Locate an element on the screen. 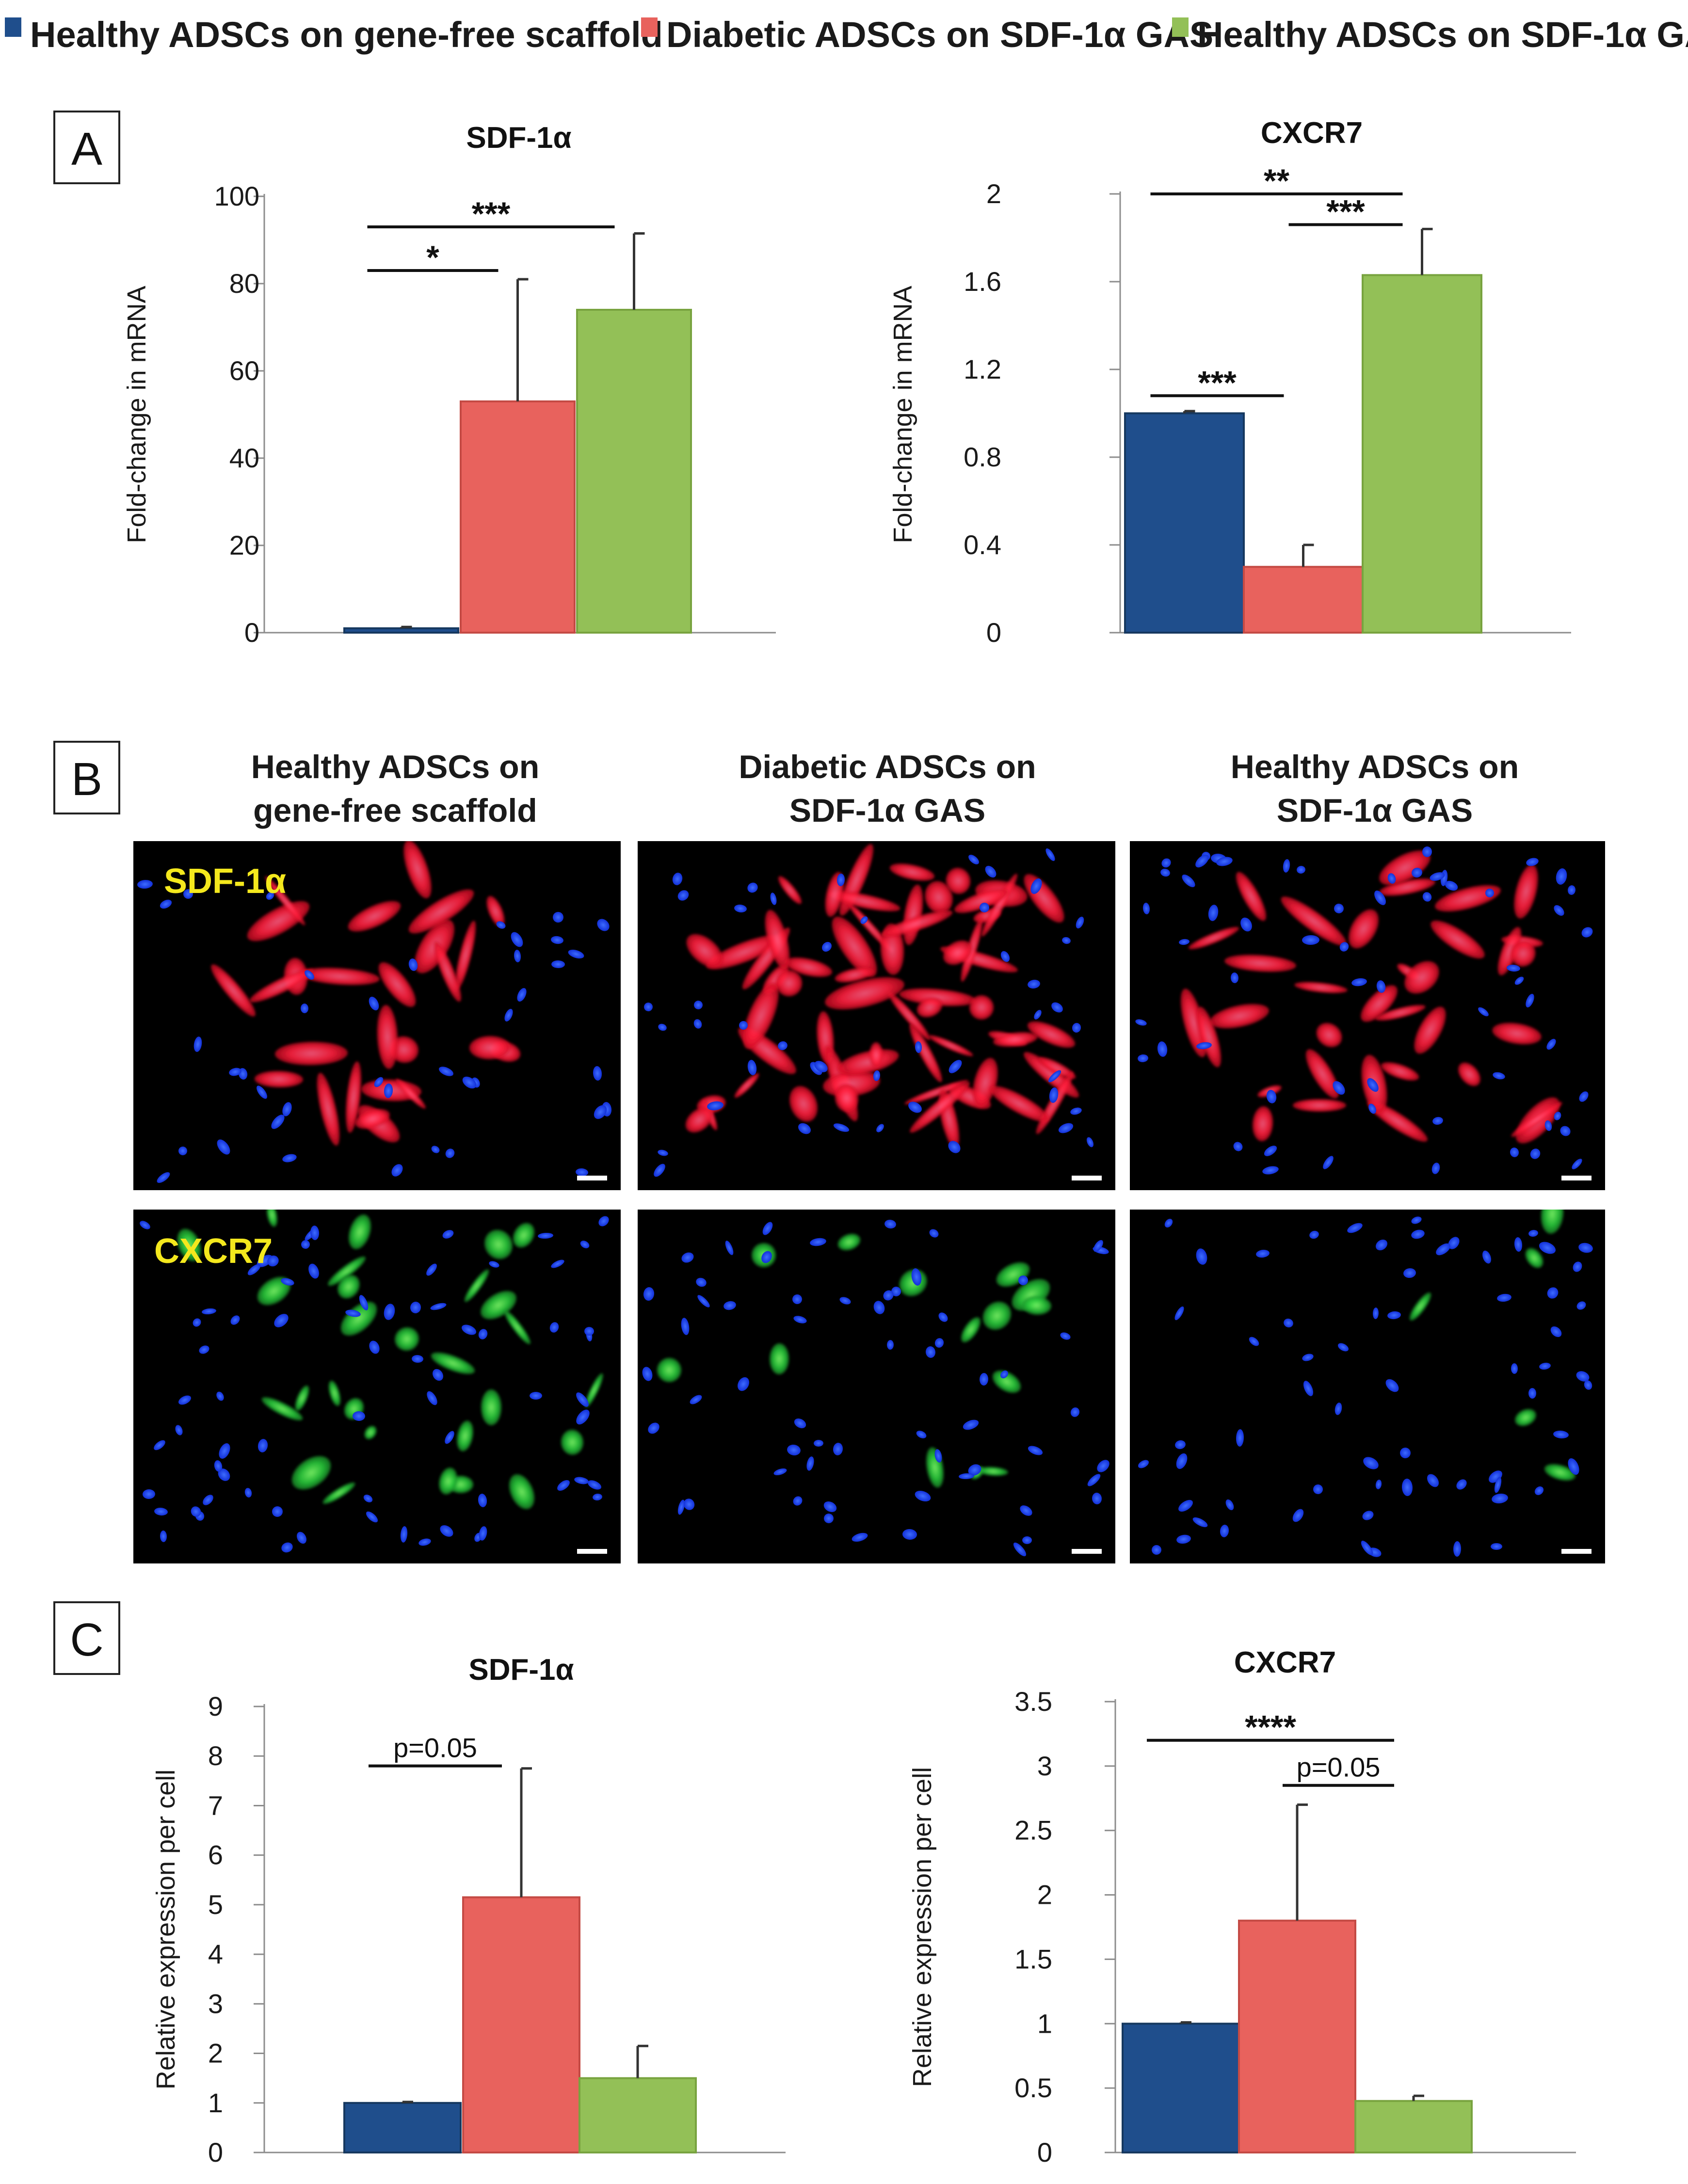 The height and width of the screenshot is (2184, 1688). y-tick-label: 0.5 is located at coordinates (1033, 2088).